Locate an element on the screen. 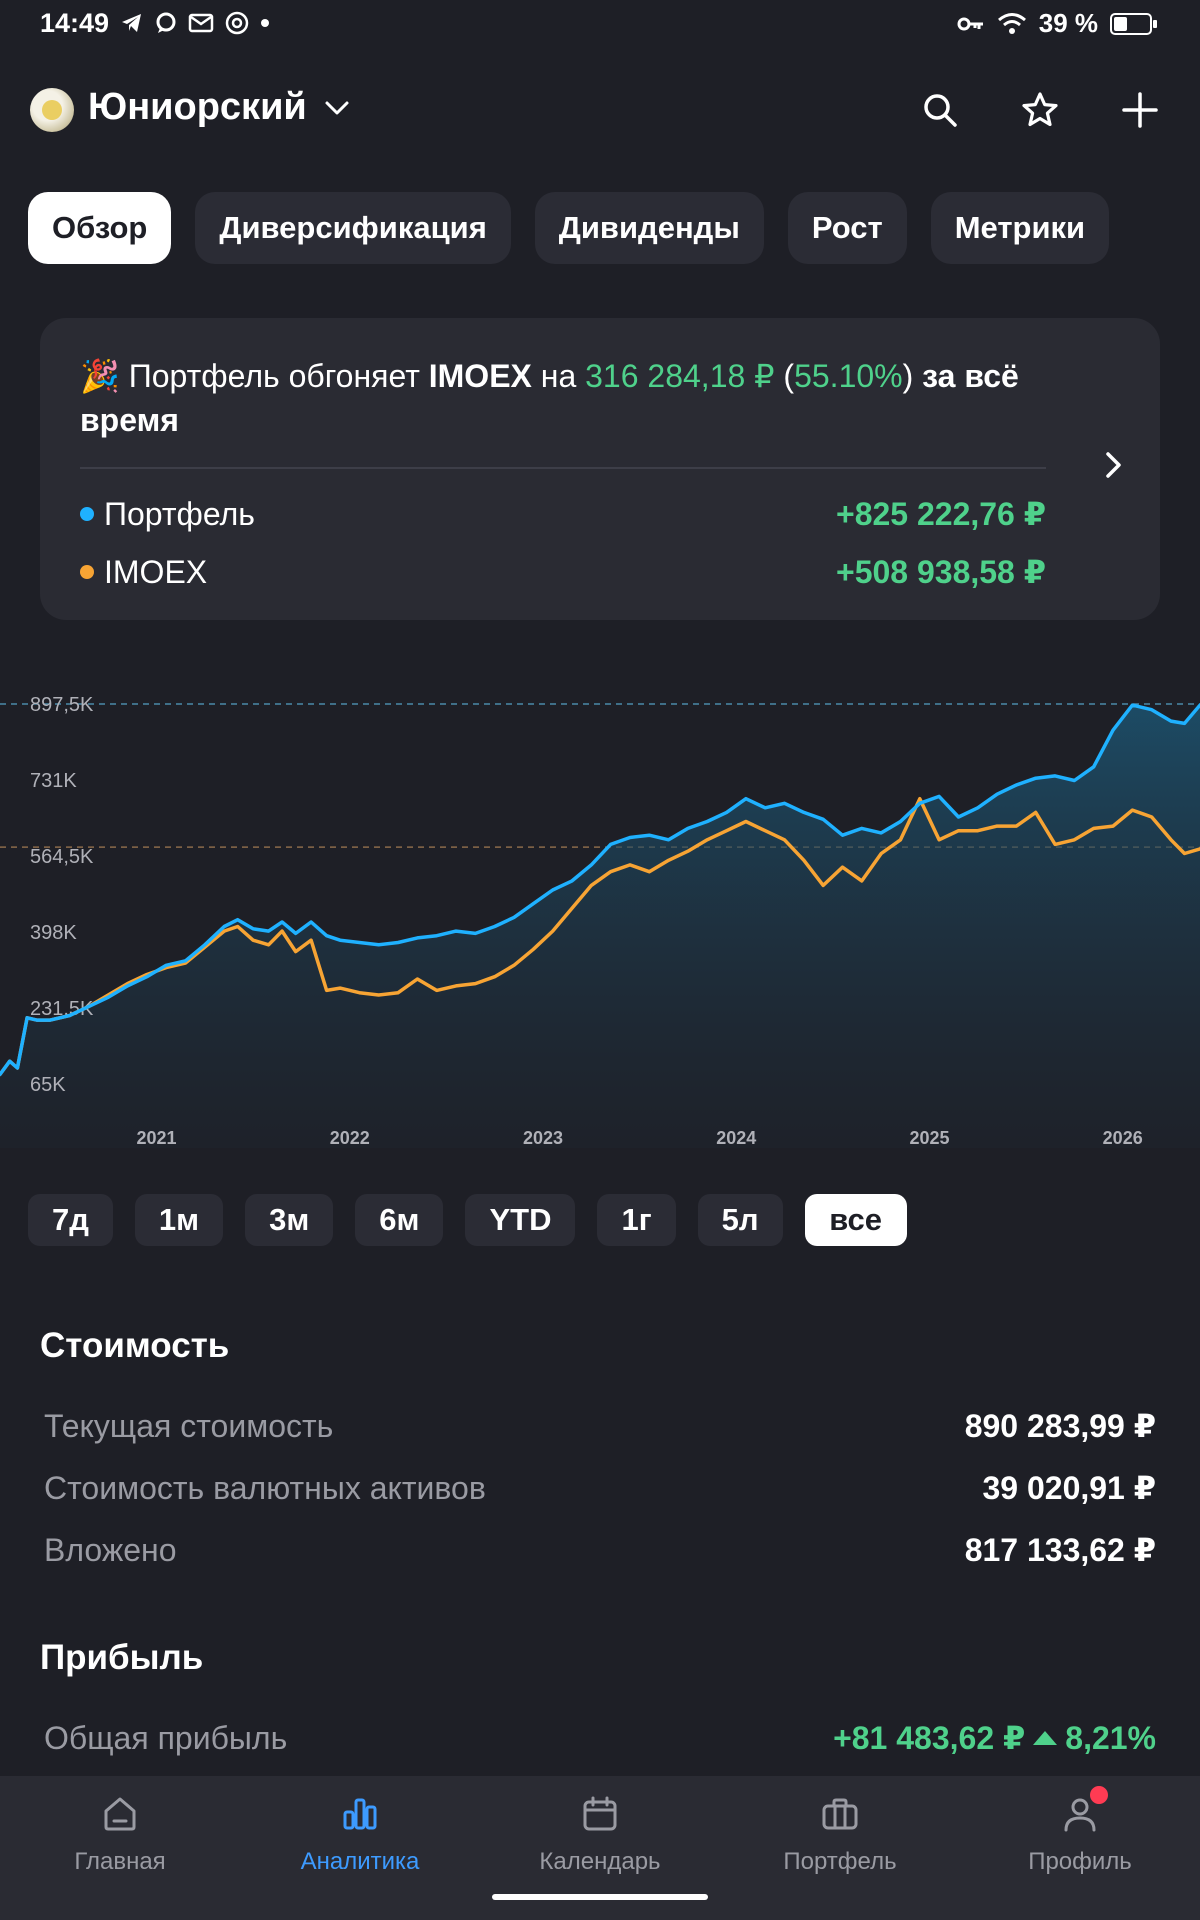 Image resolution: width=1200 pixels, height=1920 pixels. x-tick-label: 2022 is located at coordinates (350, 1138).